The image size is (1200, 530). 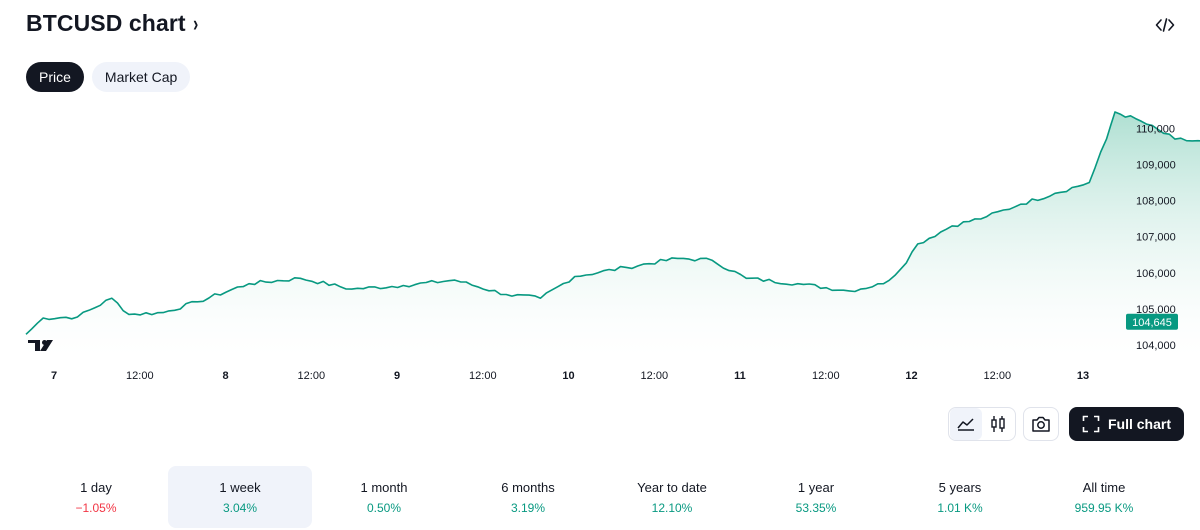 I want to click on chart-tabs: Price Market Cap, so click(x=108, y=77).